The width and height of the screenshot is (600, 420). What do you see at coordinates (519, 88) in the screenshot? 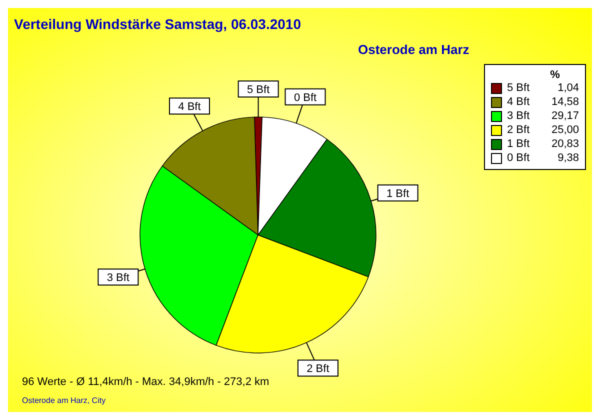
I see `legend-label: 5 Bft` at bounding box center [519, 88].